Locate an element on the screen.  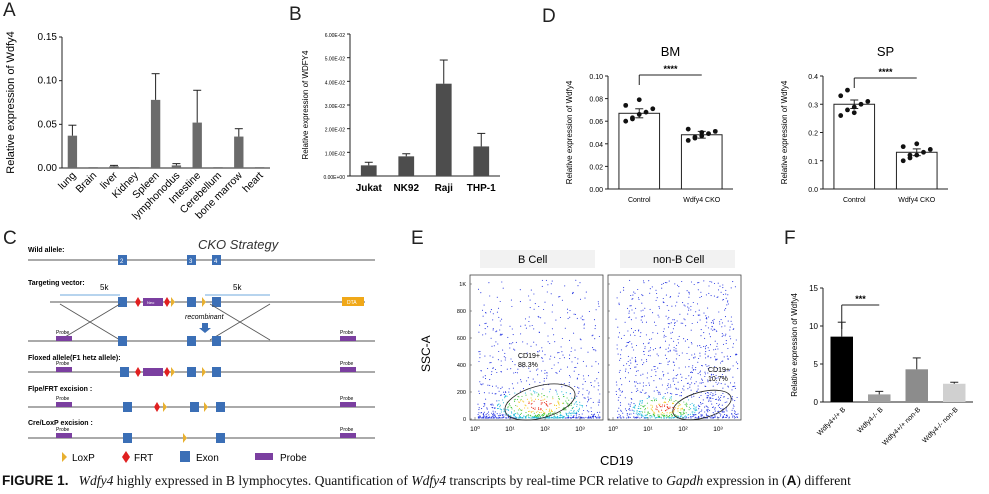
nonb-cell-gate is located at coordinates (702, 405).